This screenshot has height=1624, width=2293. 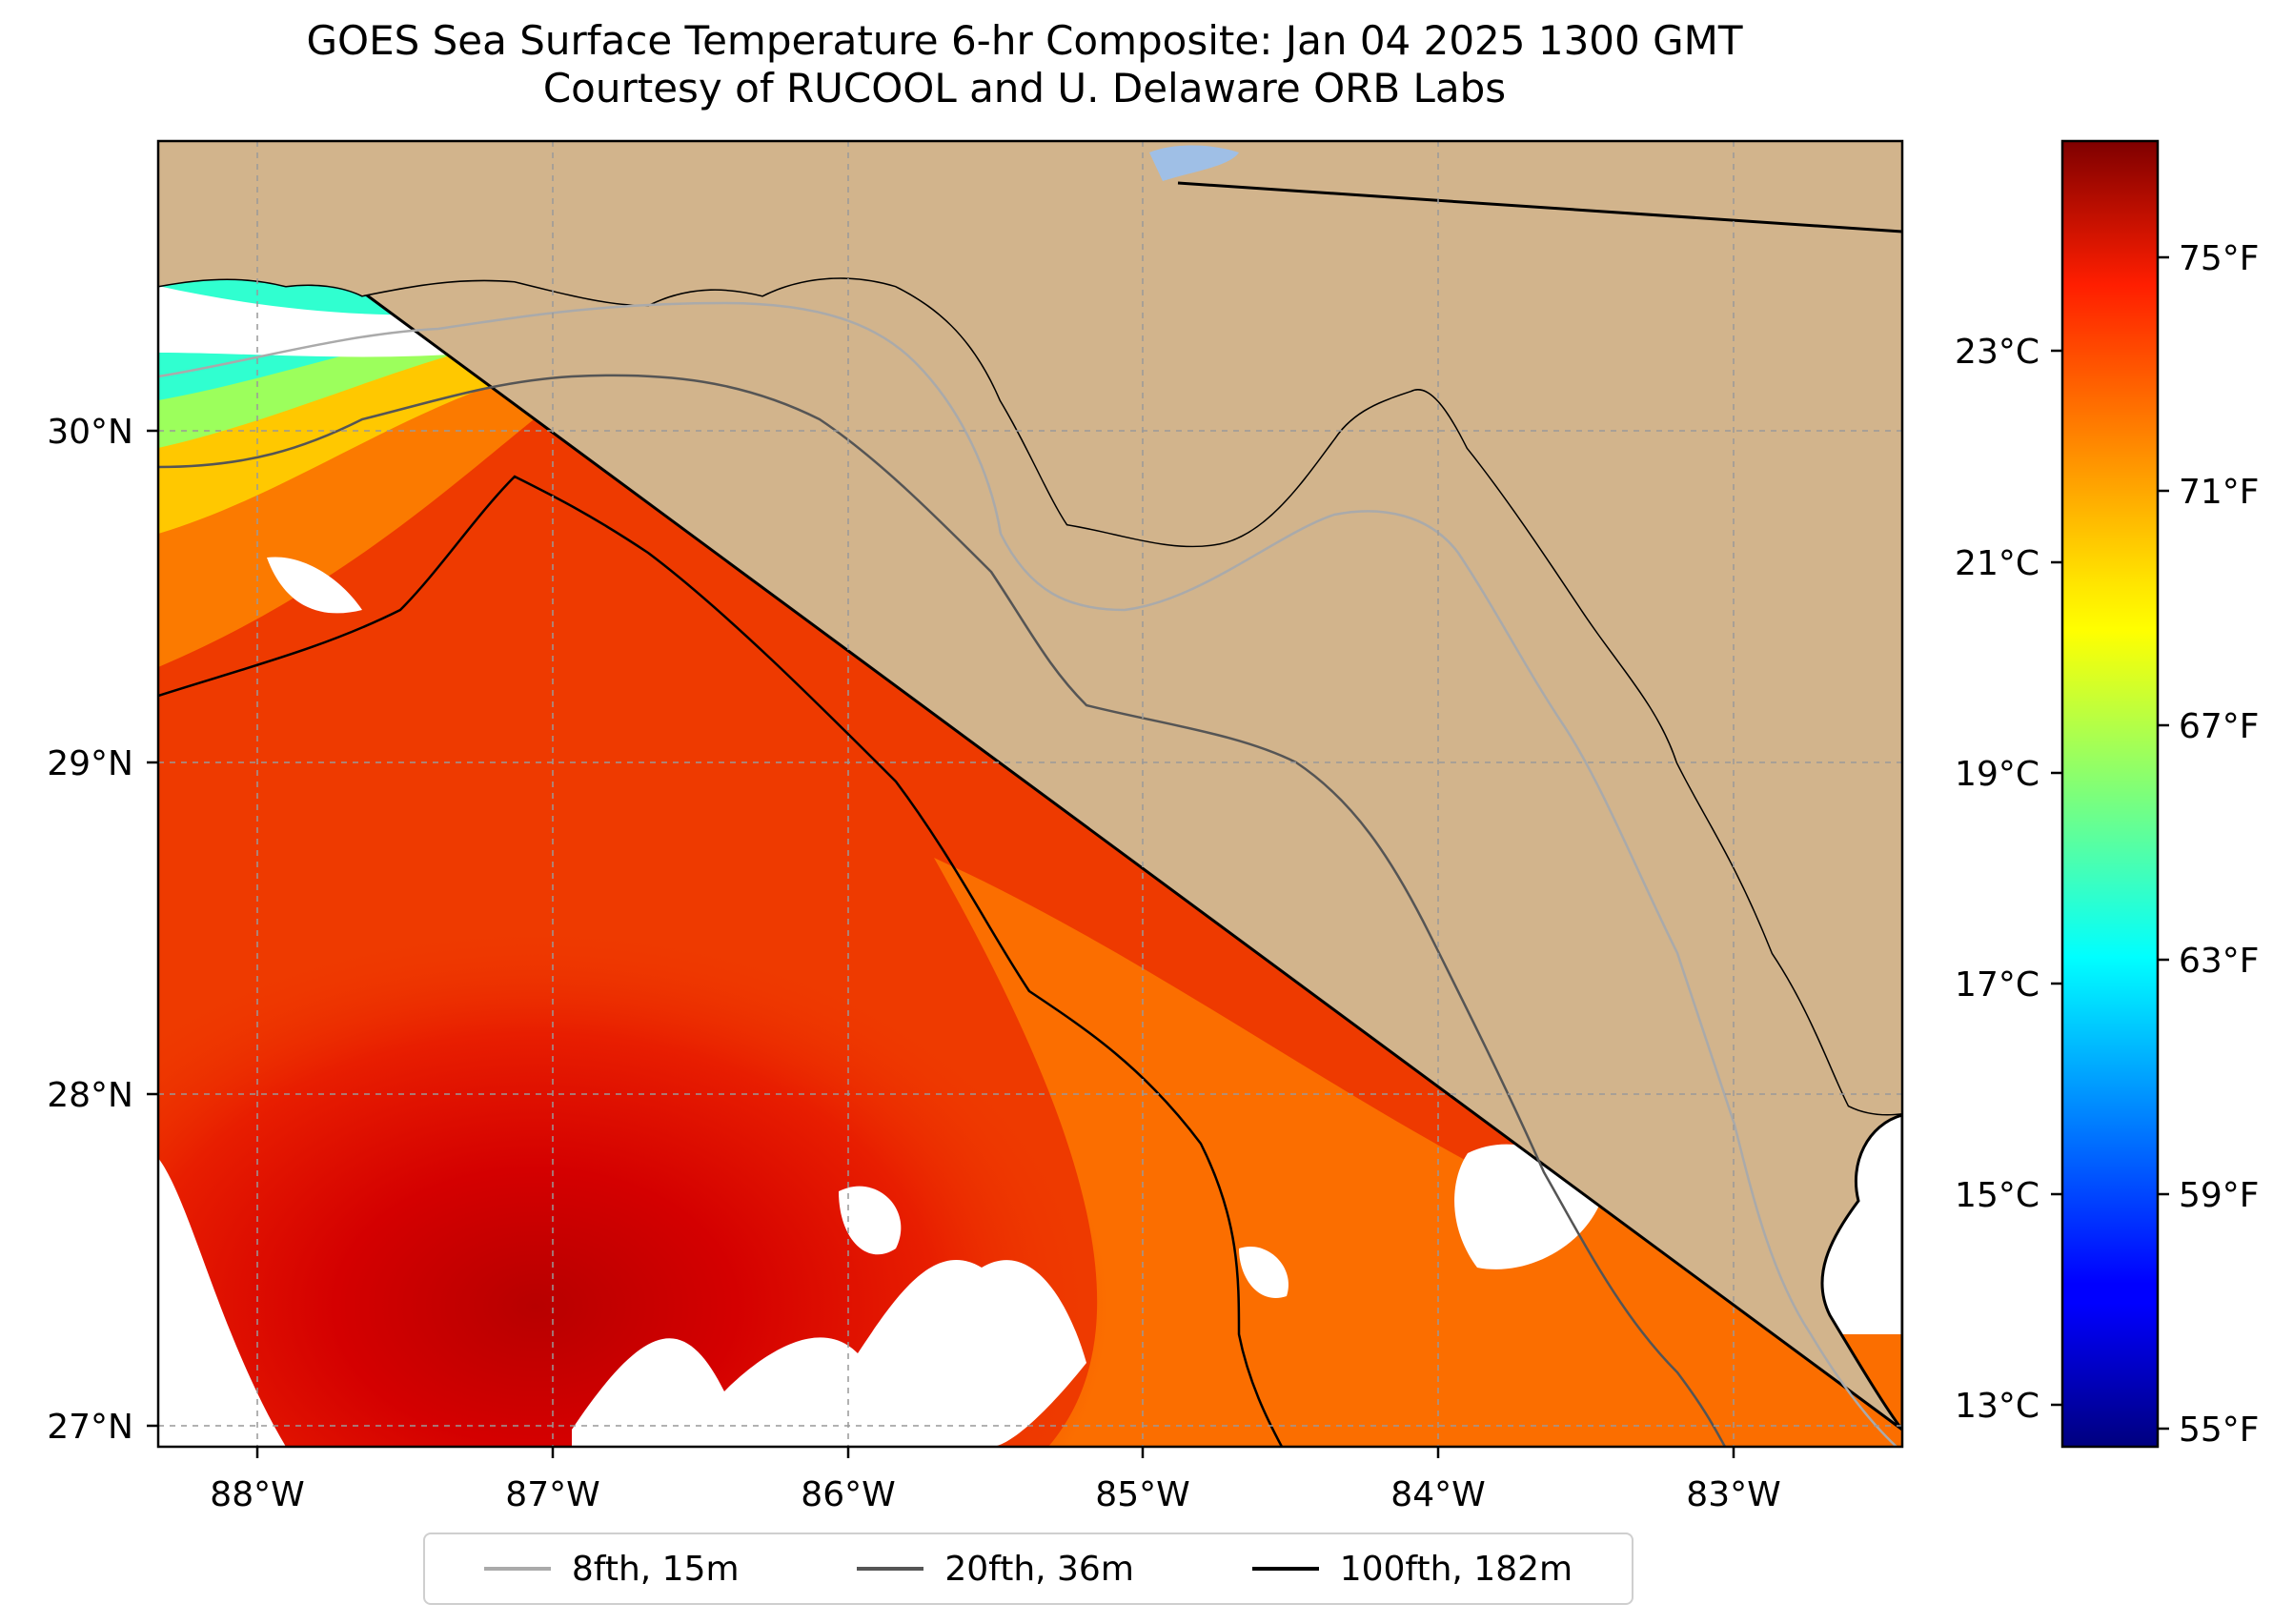 What do you see at coordinates (1733, 1494) in the screenshot?
I see `lon-label-83: 83°W` at bounding box center [1733, 1494].